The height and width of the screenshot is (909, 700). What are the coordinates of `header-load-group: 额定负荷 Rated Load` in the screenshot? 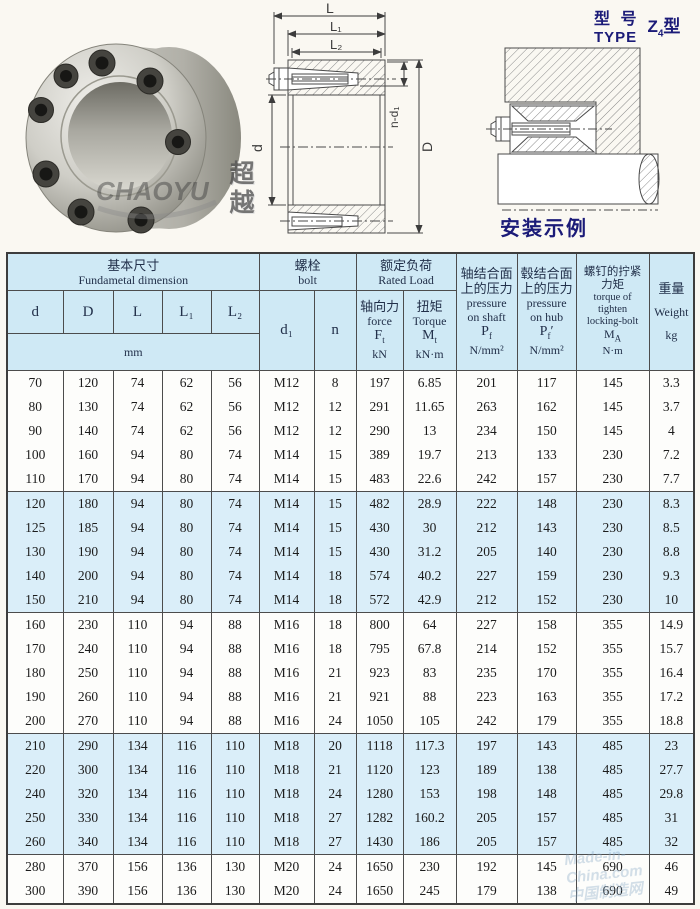 It's located at (406, 271).